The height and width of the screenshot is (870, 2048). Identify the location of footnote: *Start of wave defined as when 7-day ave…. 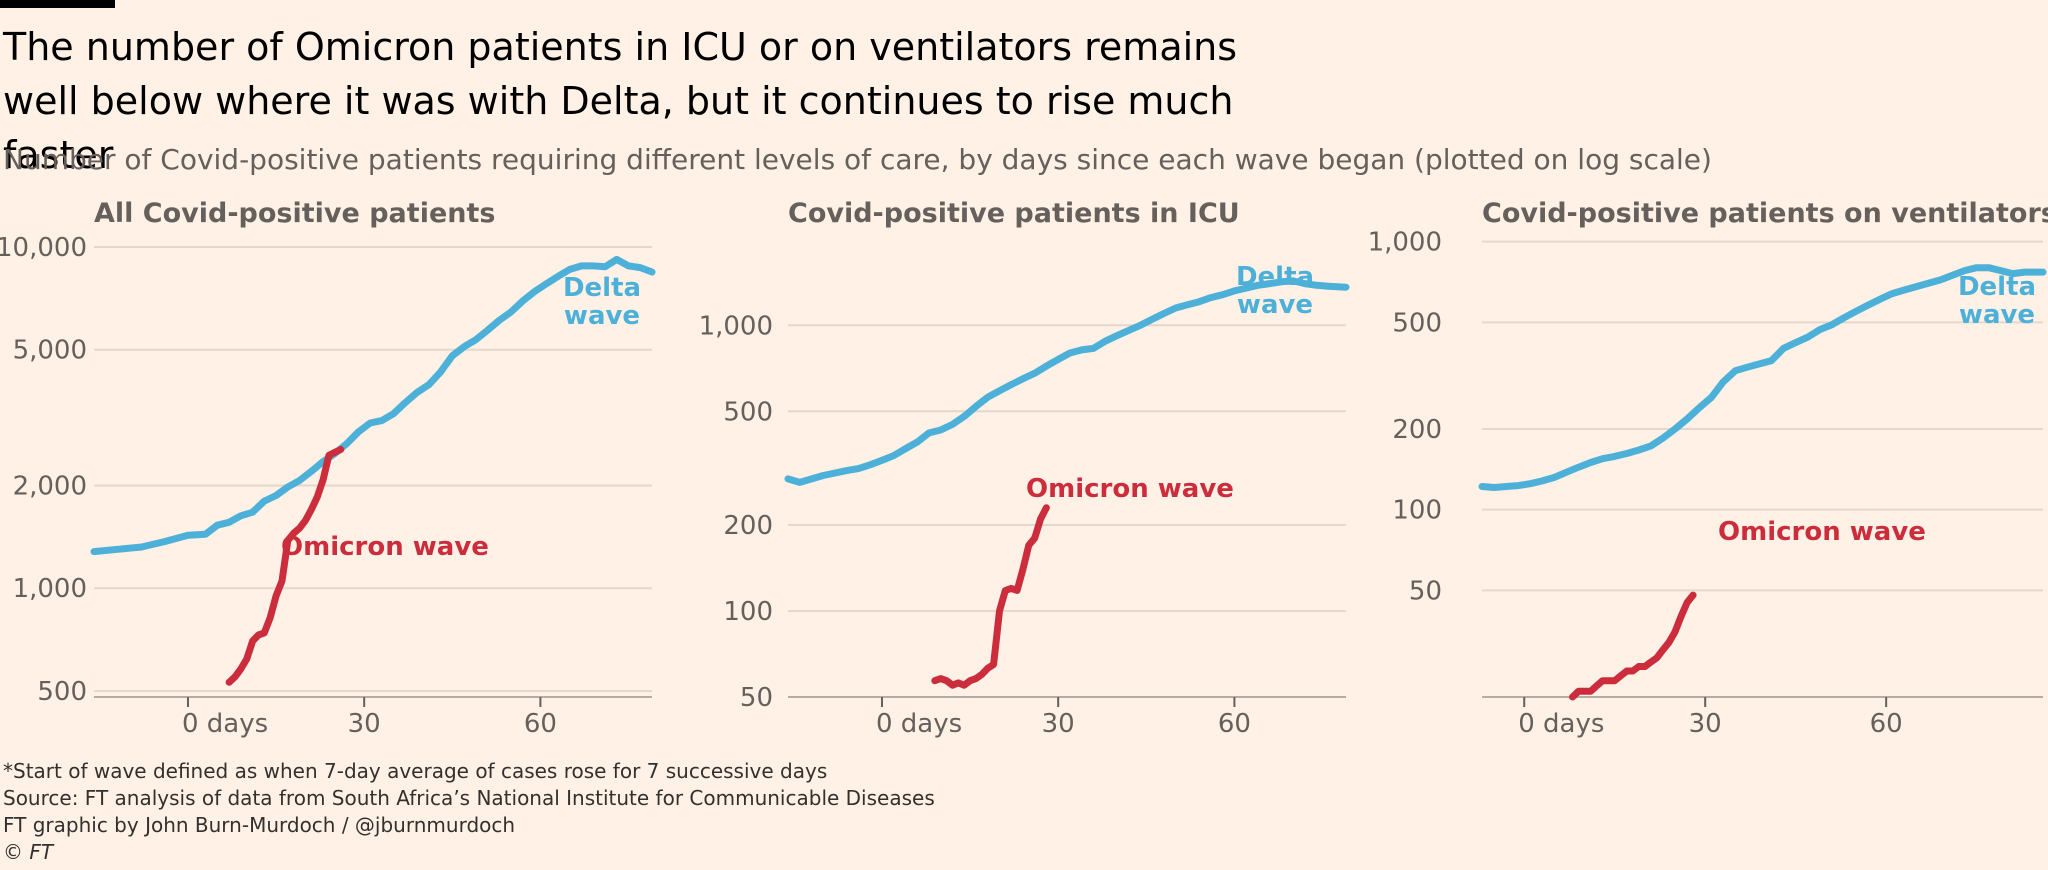
(415, 771).